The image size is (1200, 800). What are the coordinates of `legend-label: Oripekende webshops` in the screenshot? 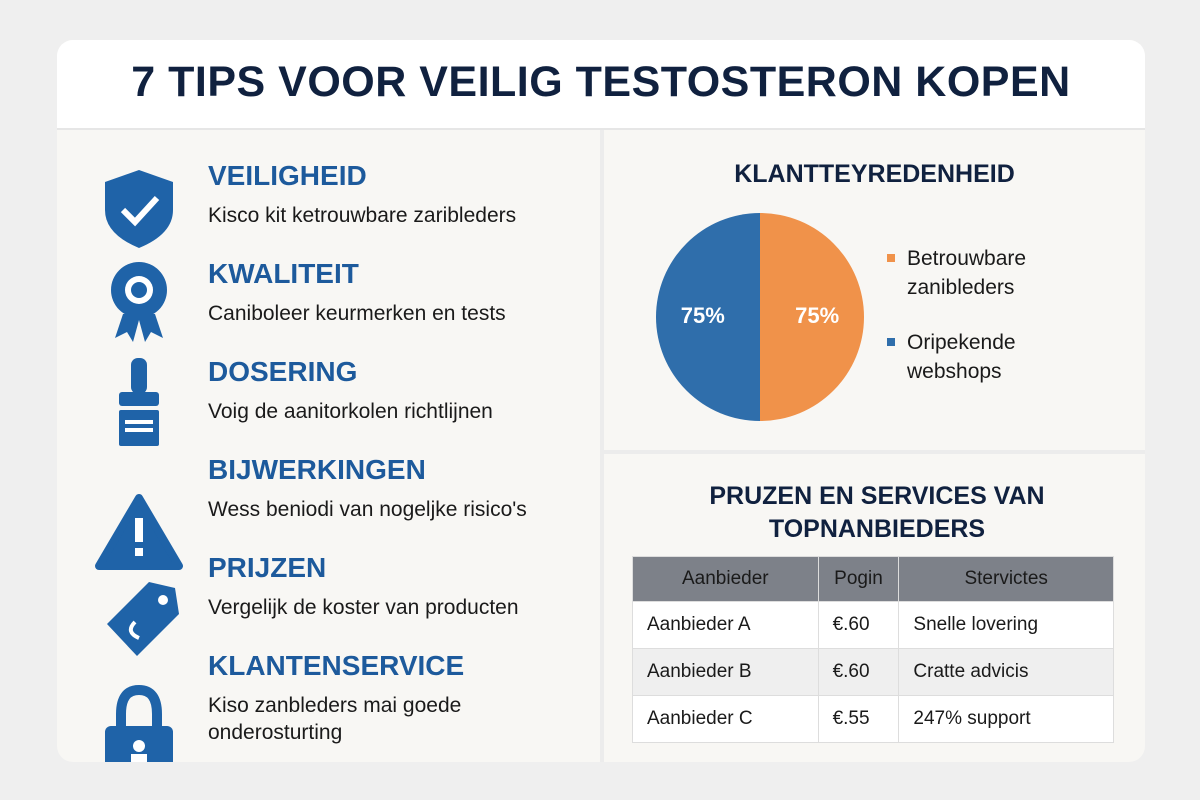 It's located at (961, 357).